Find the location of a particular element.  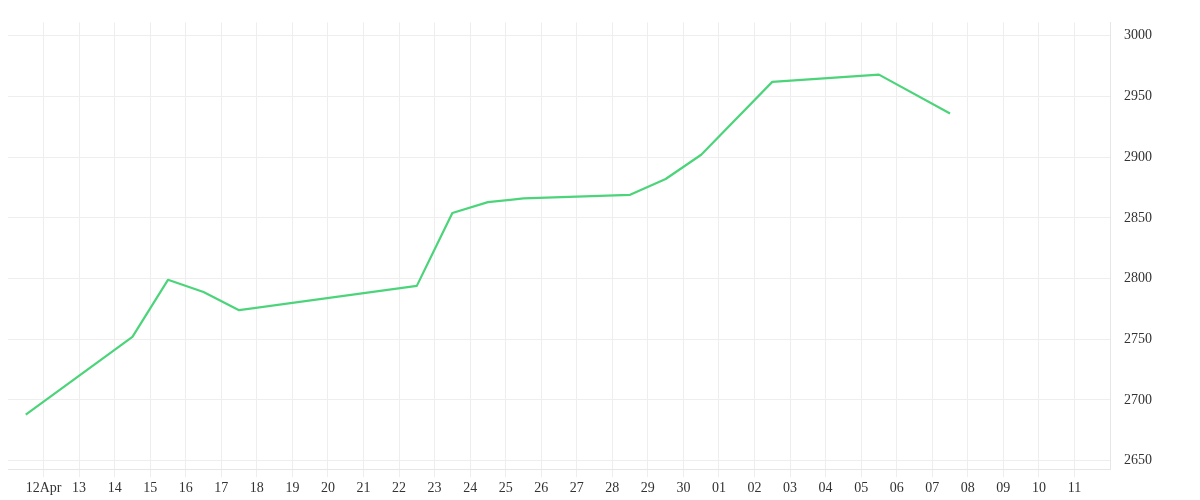

x-tick-label: 05 is located at coordinates (861, 488).